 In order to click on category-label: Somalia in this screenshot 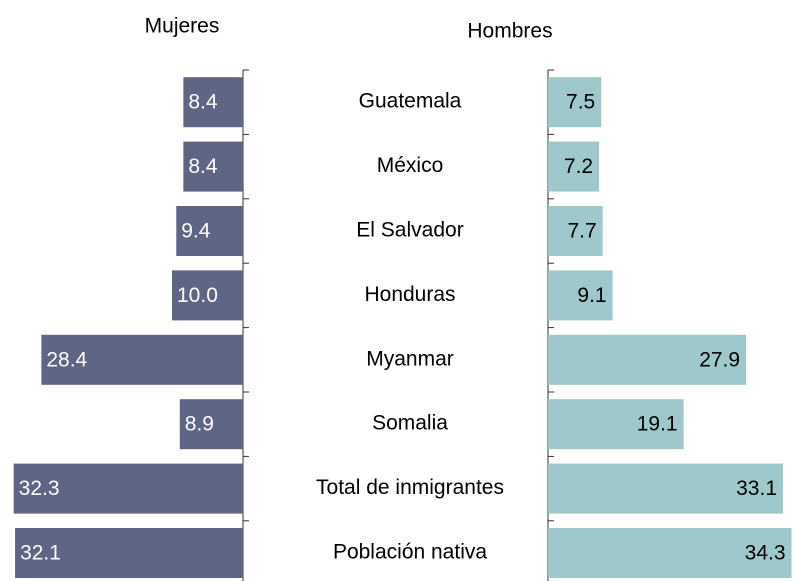, I will do `click(410, 423)`.